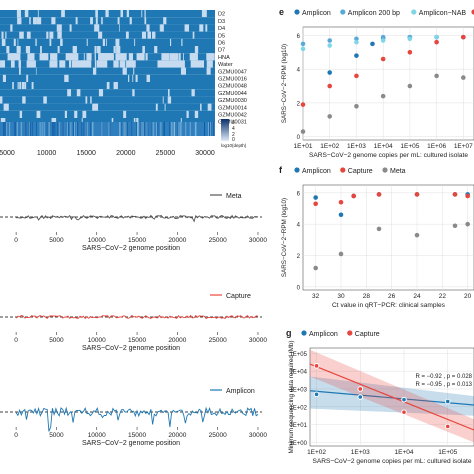 The height and width of the screenshot is (474, 474). Describe the element at coordinates (392, 396) in the screenshot. I see `confidence-band` at that location.